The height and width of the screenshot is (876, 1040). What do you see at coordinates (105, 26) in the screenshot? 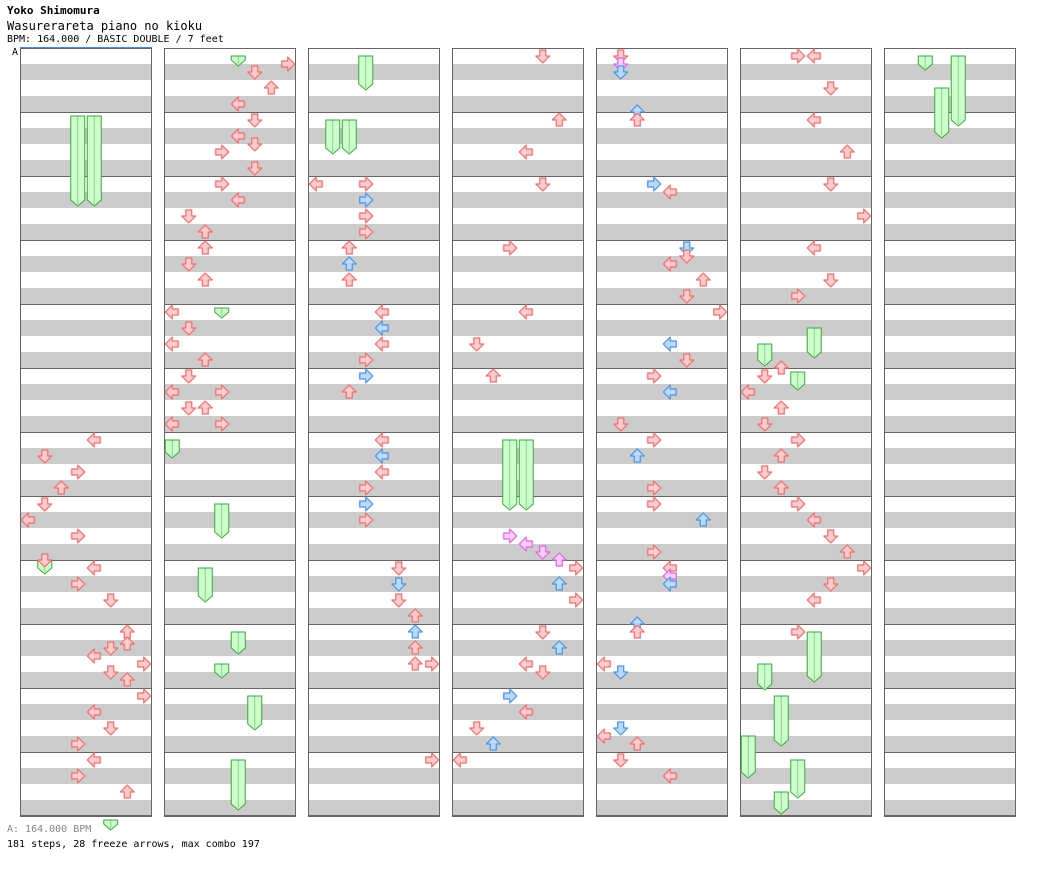
I see `song-title: Wasurerareta piano no kioku` at bounding box center [105, 26].